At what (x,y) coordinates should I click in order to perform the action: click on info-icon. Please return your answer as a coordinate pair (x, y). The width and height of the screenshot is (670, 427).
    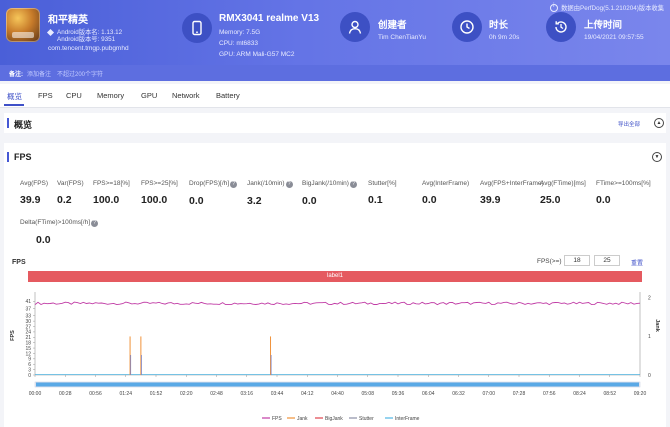
    Looking at the image, I should click on (554, 8).